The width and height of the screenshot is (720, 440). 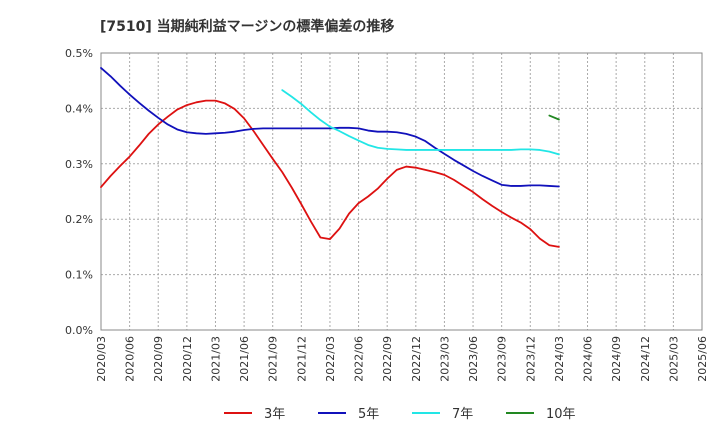 What do you see at coordinates (79, 330) in the screenshot?
I see `y-tick-label: 0.0%` at bounding box center [79, 330].